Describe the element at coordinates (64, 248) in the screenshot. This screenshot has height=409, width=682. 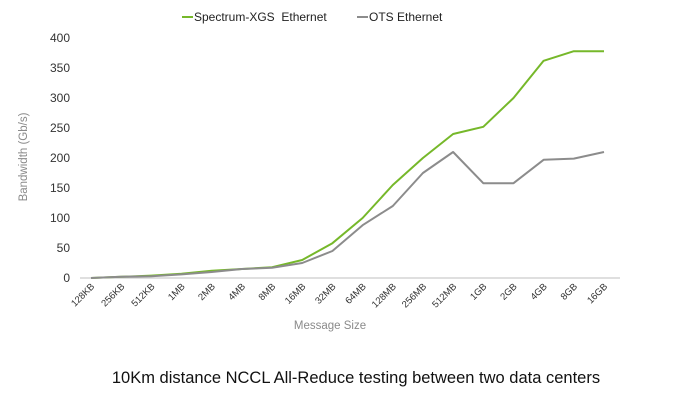
I see `y-tick-label: 50` at that location.